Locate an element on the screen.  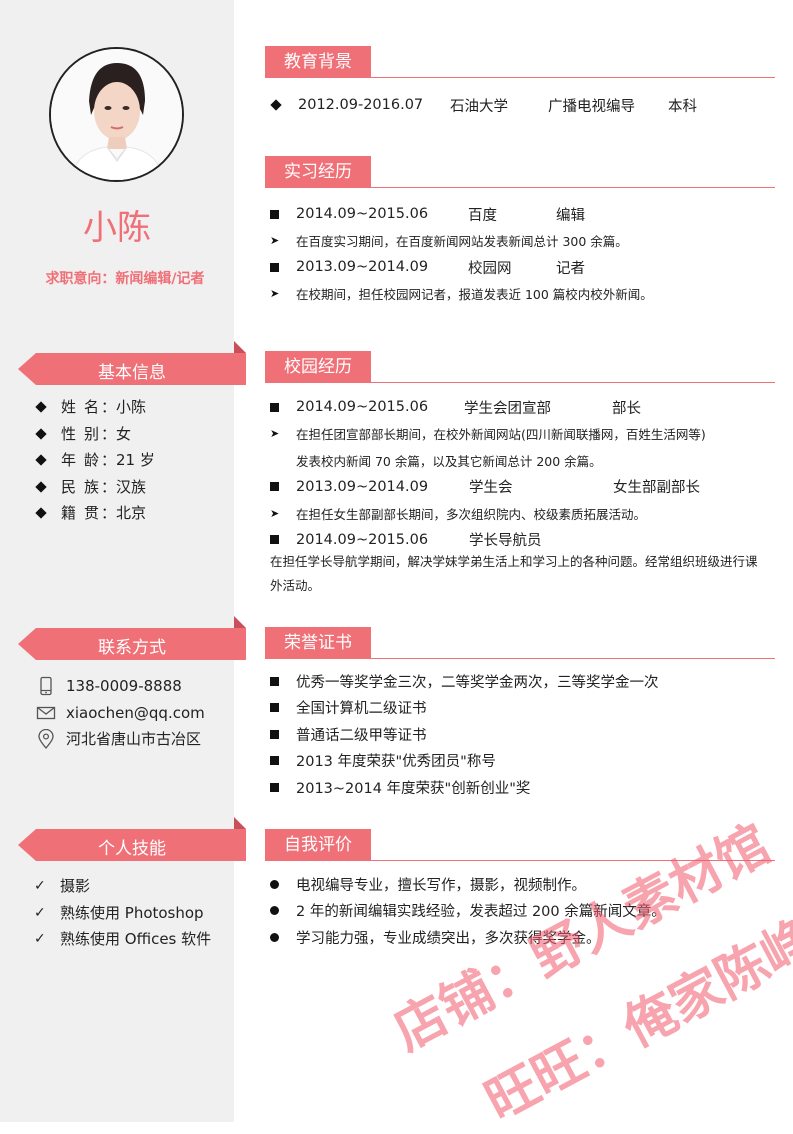
list-item: ✓ 熟练使用 Offices 软件 is located at coordinates (122, 939).